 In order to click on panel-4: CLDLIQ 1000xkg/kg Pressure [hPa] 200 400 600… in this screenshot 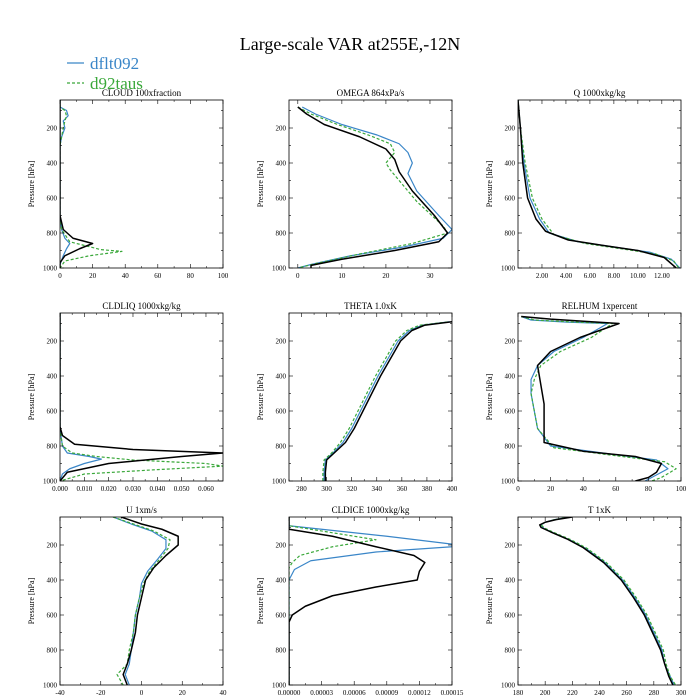, I will do `click(125, 397)`.